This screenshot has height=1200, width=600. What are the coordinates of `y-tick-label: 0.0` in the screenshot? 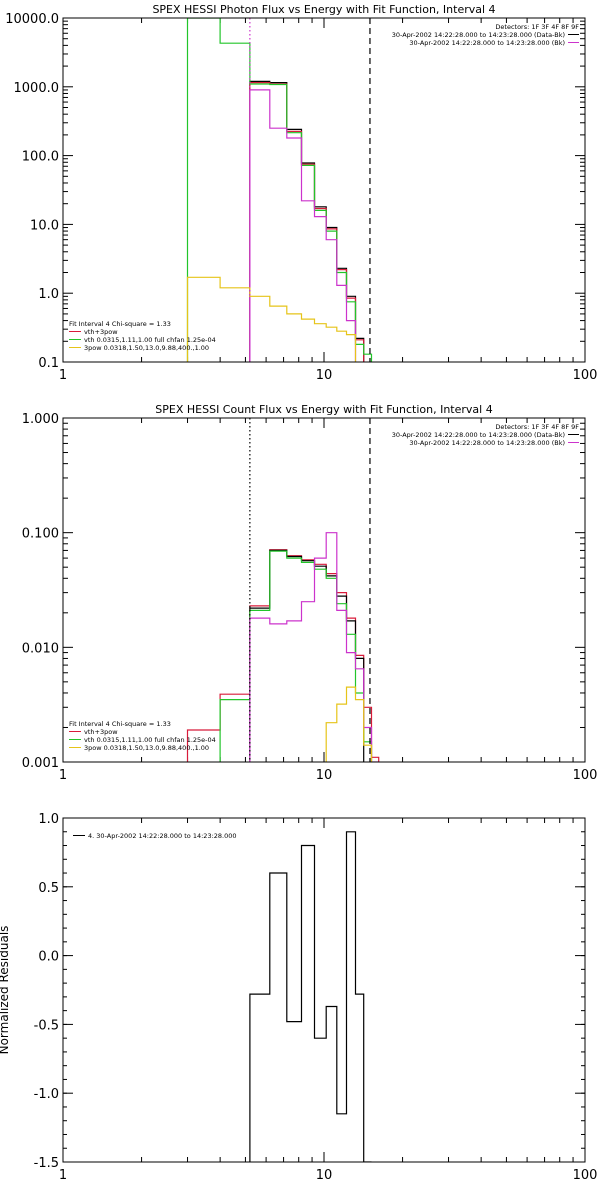 It's located at (48, 957).